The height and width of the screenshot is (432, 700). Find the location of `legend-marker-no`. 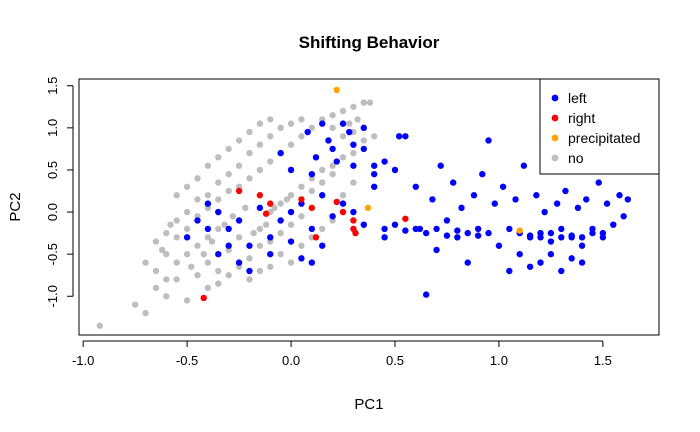

legend-marker-no is located at coordinates (555, 158).